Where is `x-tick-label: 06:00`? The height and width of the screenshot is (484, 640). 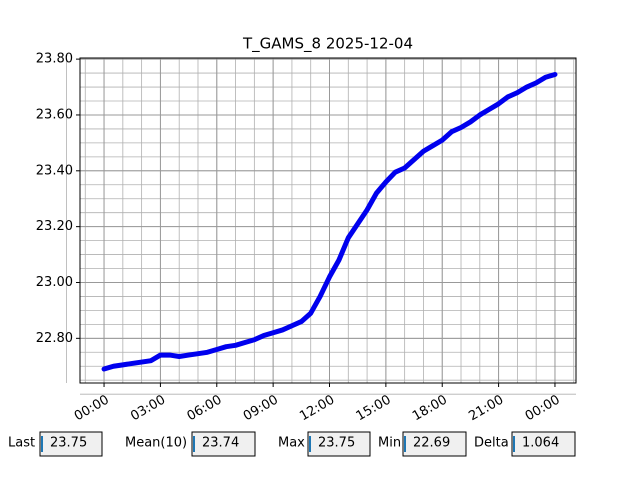 x-tick-label: 06:00 is located at coordinates (205, 409).